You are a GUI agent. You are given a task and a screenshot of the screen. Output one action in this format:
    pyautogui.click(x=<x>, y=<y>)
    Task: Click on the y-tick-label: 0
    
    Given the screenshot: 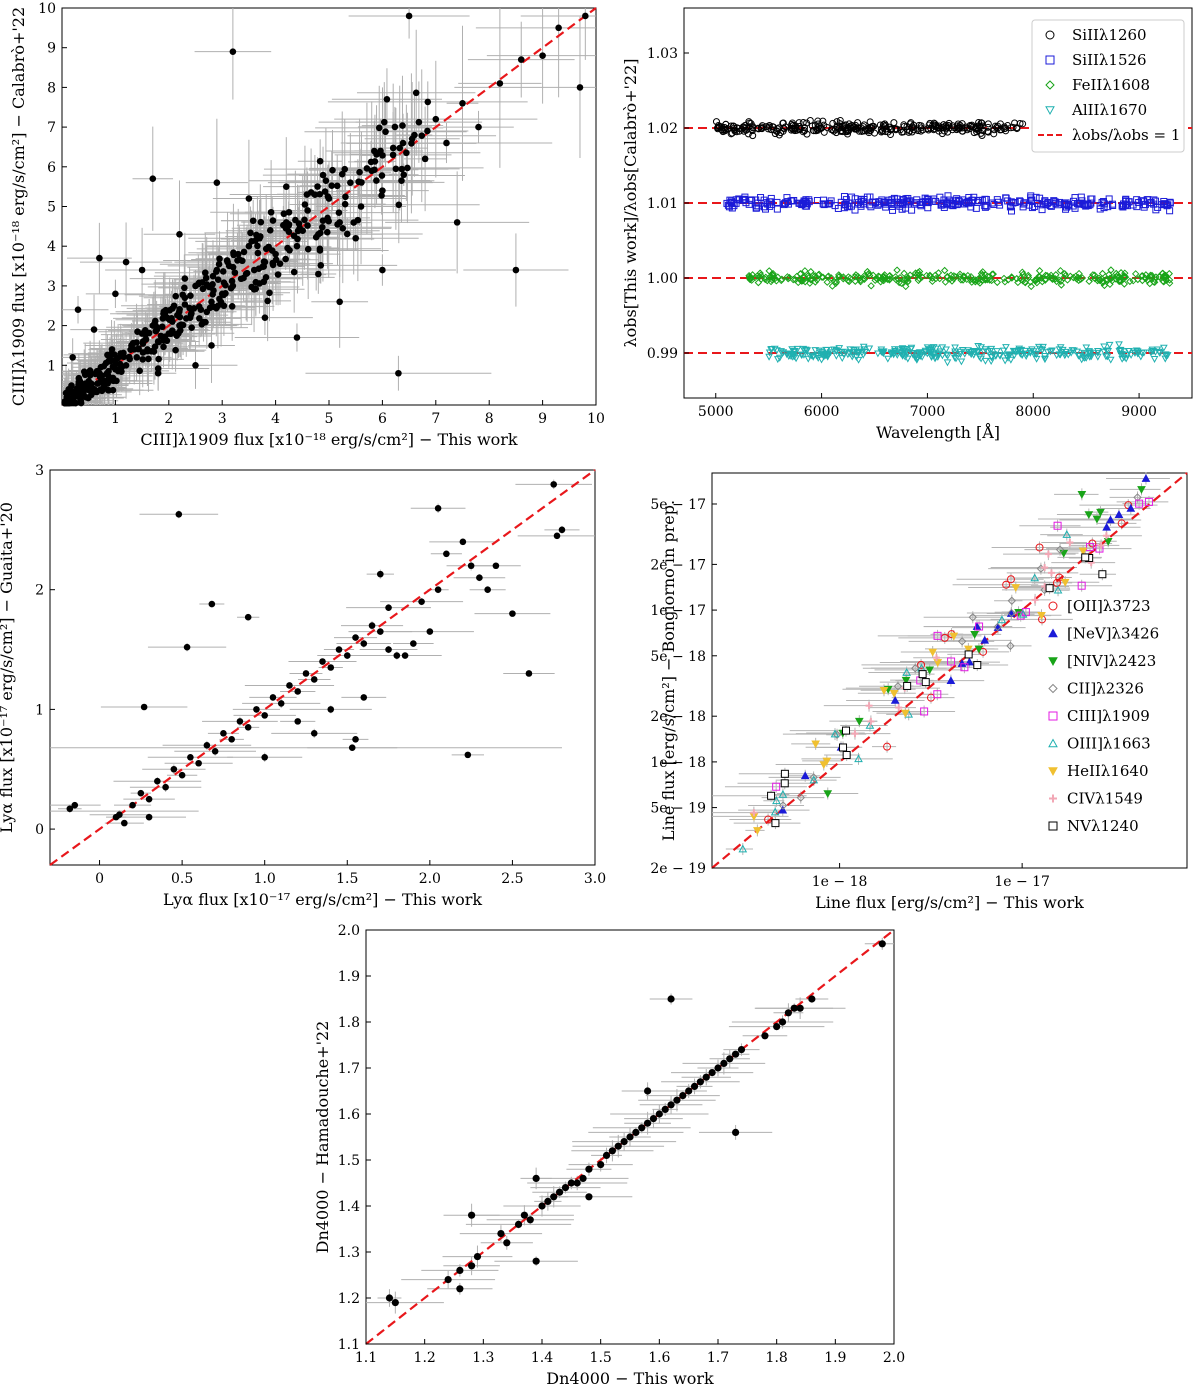 What is the action you would take?
    pyautogui.click(x=39, y=830)
    